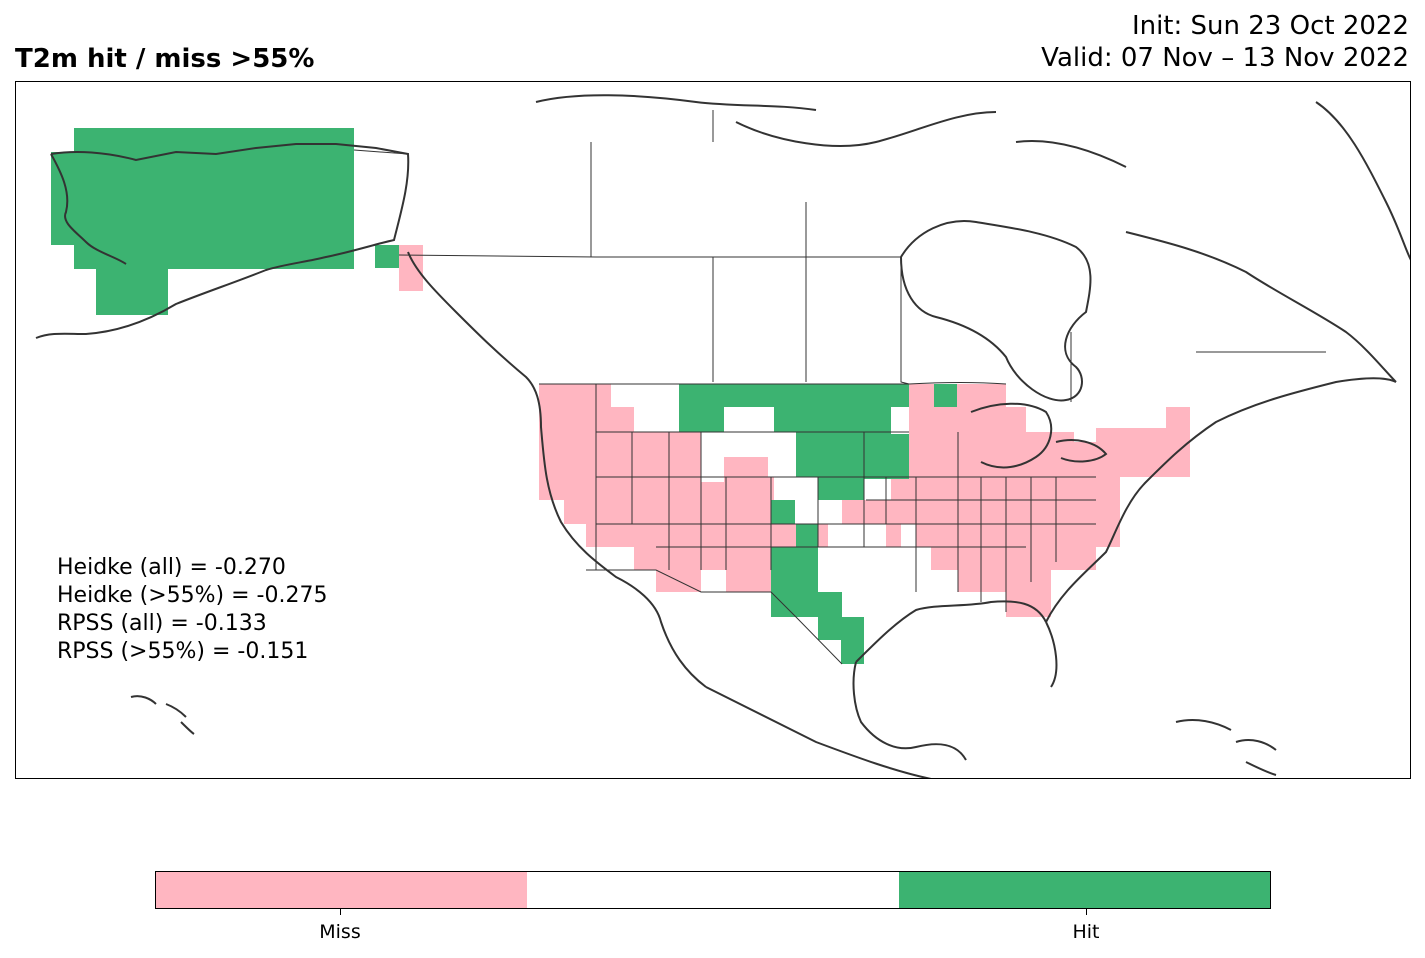  What do you see at coordinates (909, 711) in the screenshot?
I see `mexico-gulf-coast` at bounding box center [909, 711].